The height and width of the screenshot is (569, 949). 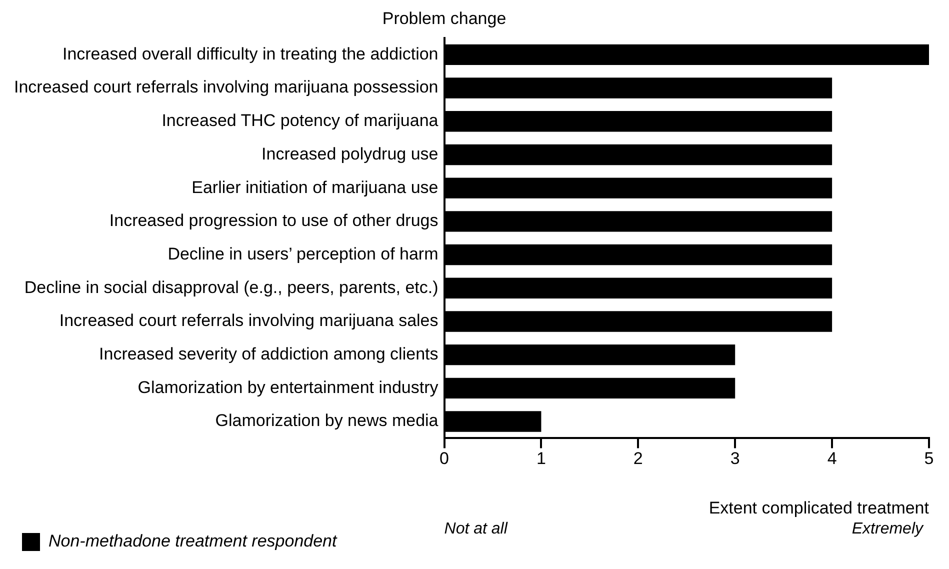 I want to click on y-tick-label: Glamorization by entertainment industry, so click(x=288, y=387).